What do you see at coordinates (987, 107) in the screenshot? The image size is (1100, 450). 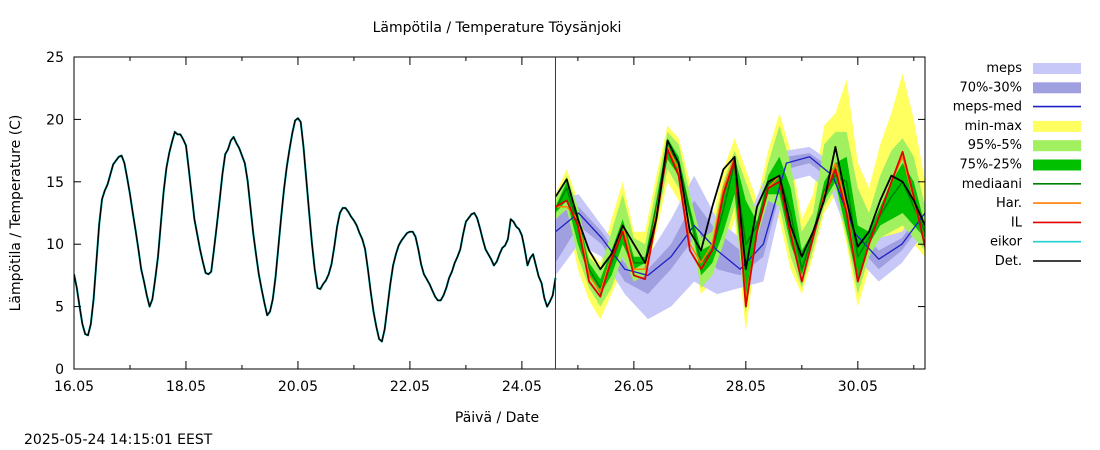 I see `legend-label: meps-med` at bounding box center [987, 107].